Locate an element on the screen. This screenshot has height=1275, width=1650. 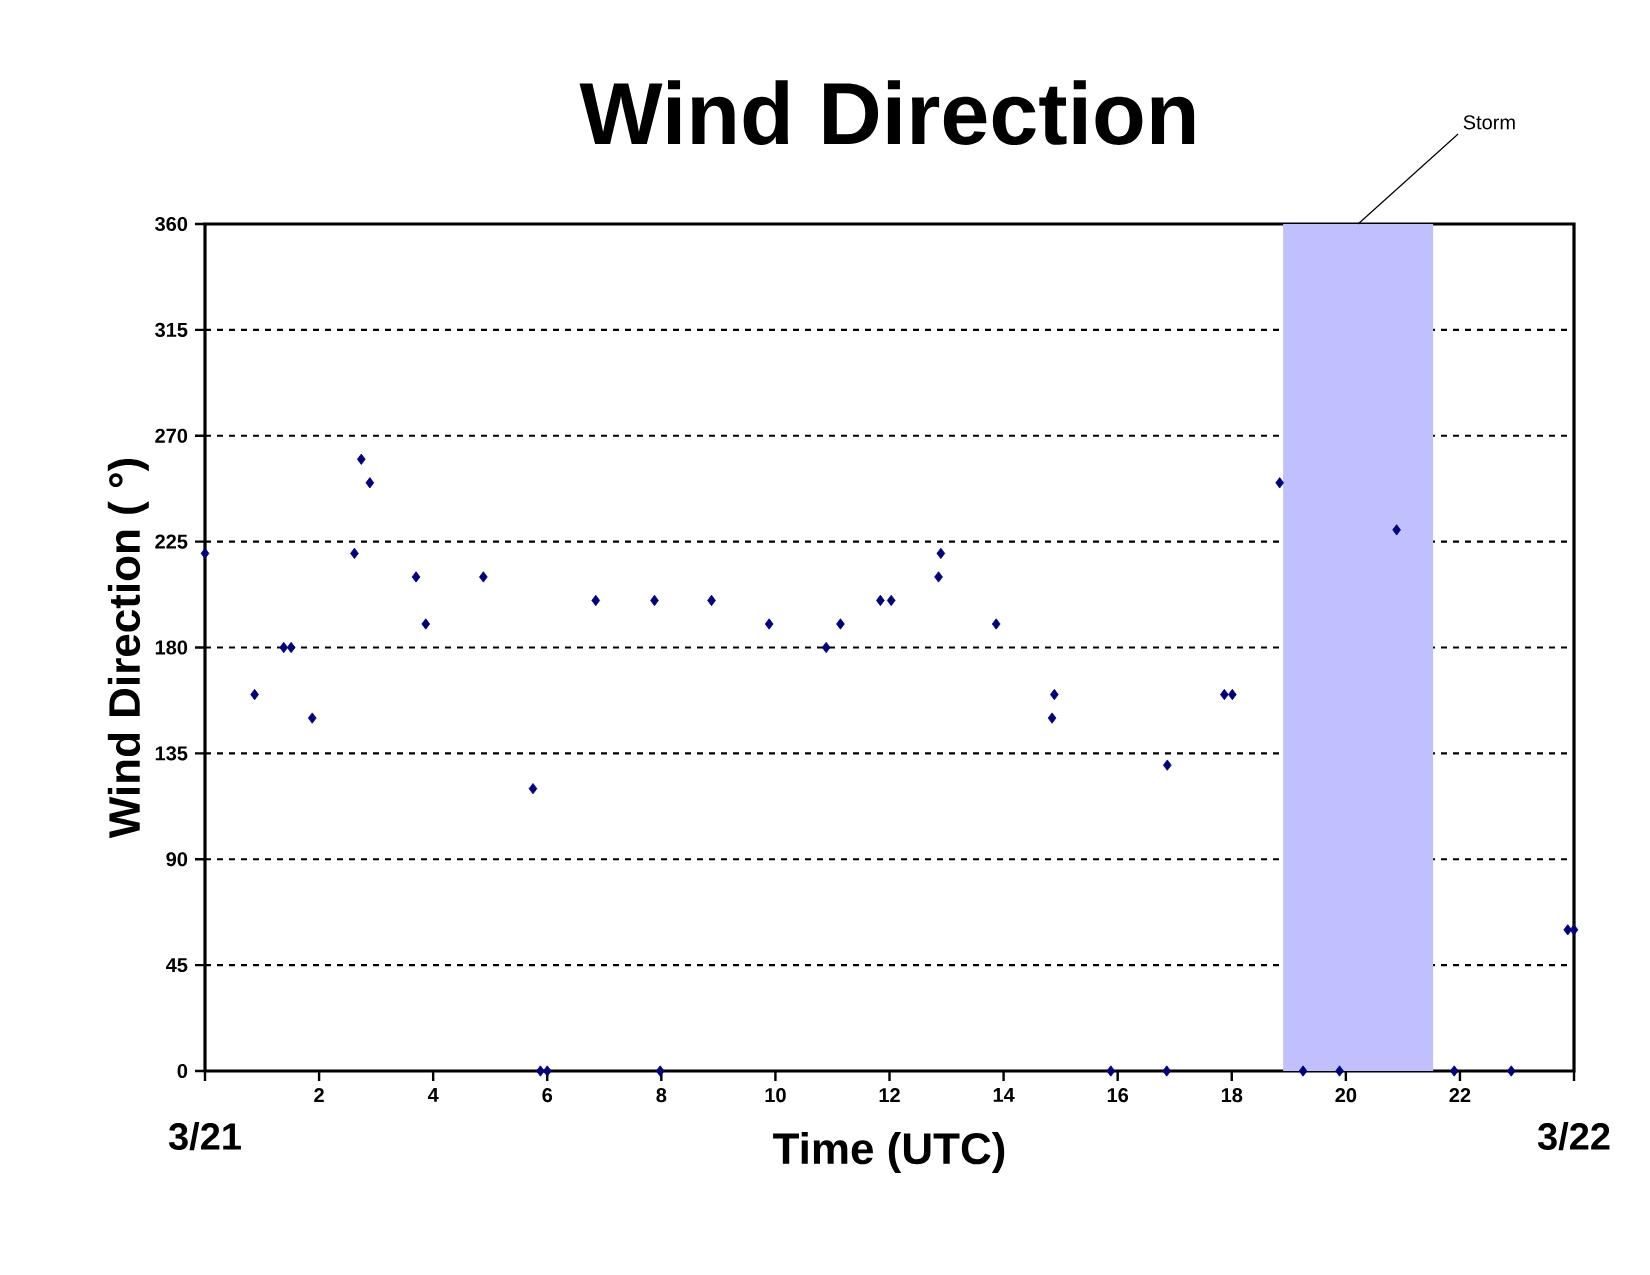
band-label: Storm is located at coordinates (1489, 122).